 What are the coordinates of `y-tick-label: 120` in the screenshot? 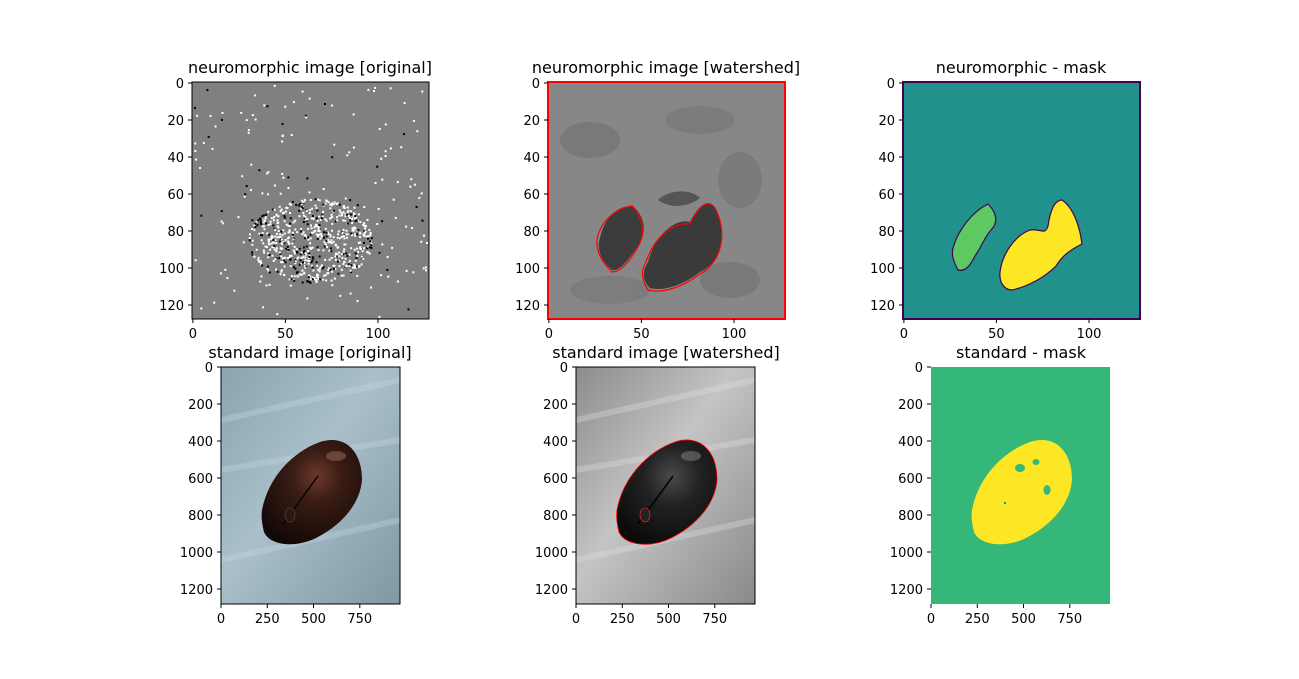 It's located at (527, 306).